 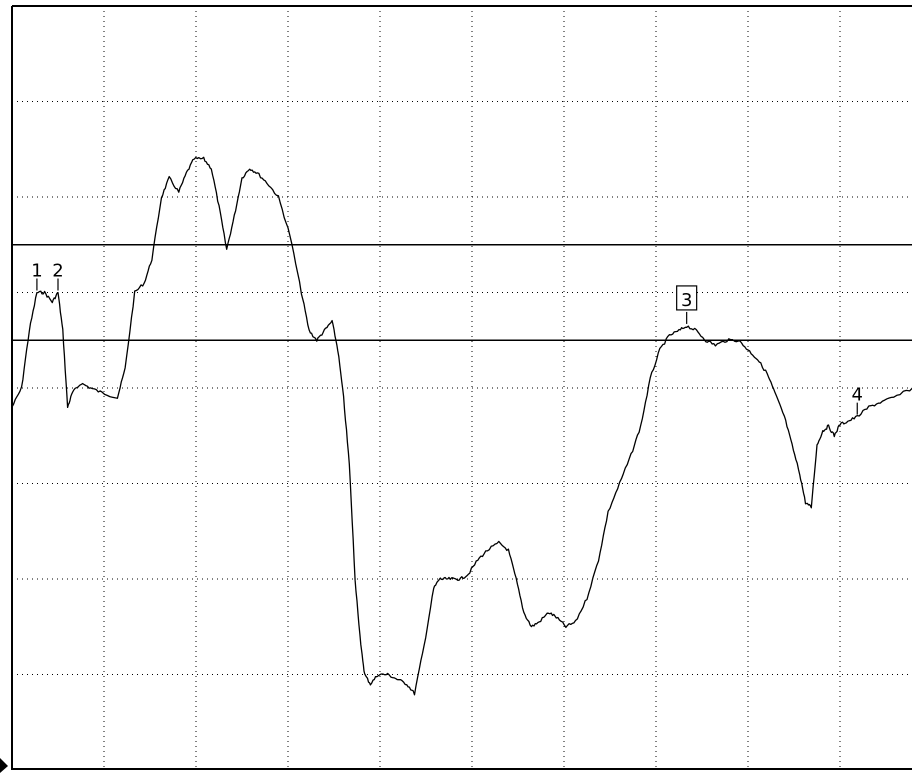 What do you see at coordinates (36, 271) in the screenshot?
I see `marker-1-label: 1` at bounding box center [36, 271].